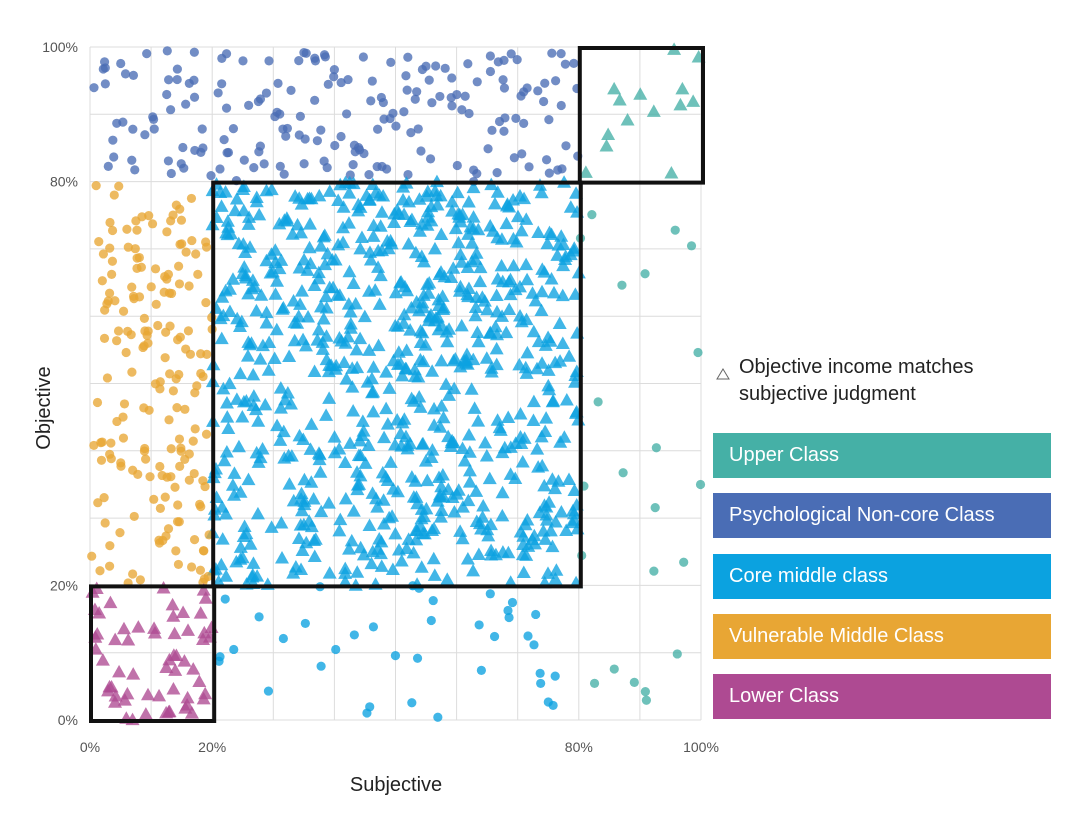 This screenshot has height=828, width=1080. Describe the element at coordinates (882, 576) in the screenshot. I see `legend-item-core-middle-class: Core middle class` at that location.